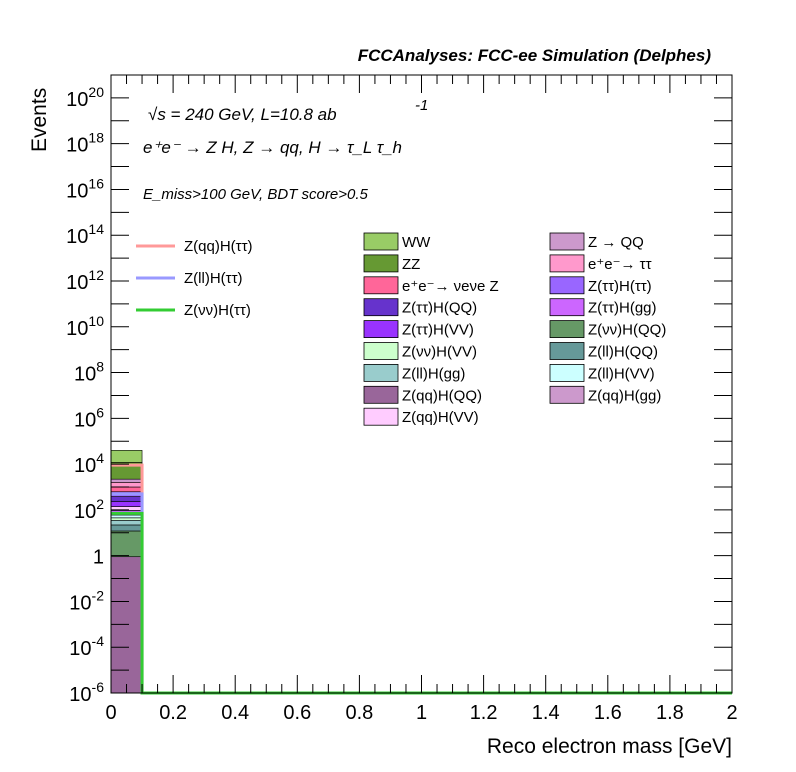 The width and height of the screenshot is (796, 772). Describe the element at coordinates (421, 105) in the screenshot. I see `energy-exponent: -1` at that location.